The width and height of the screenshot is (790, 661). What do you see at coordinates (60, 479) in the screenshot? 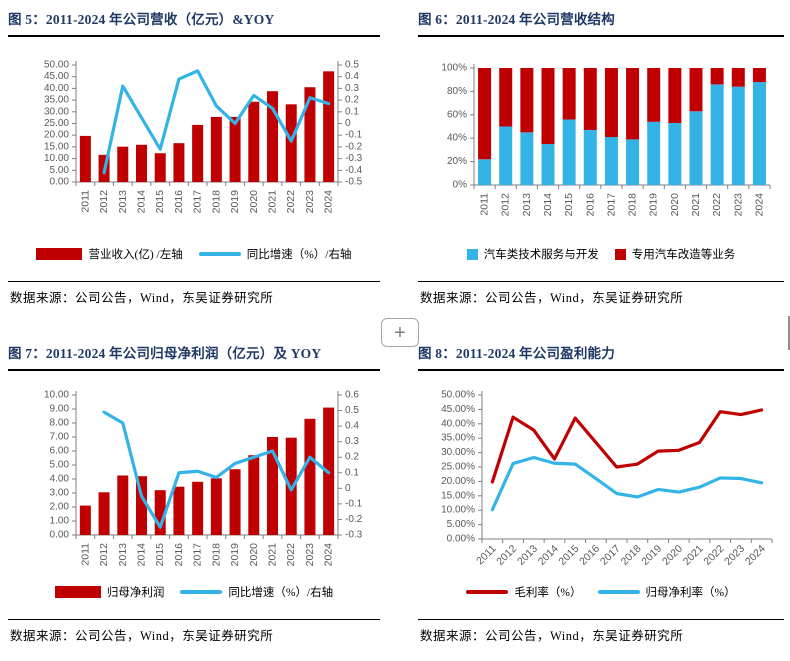
I see `svg-text: 4.00` at bounding box center [60, 479].